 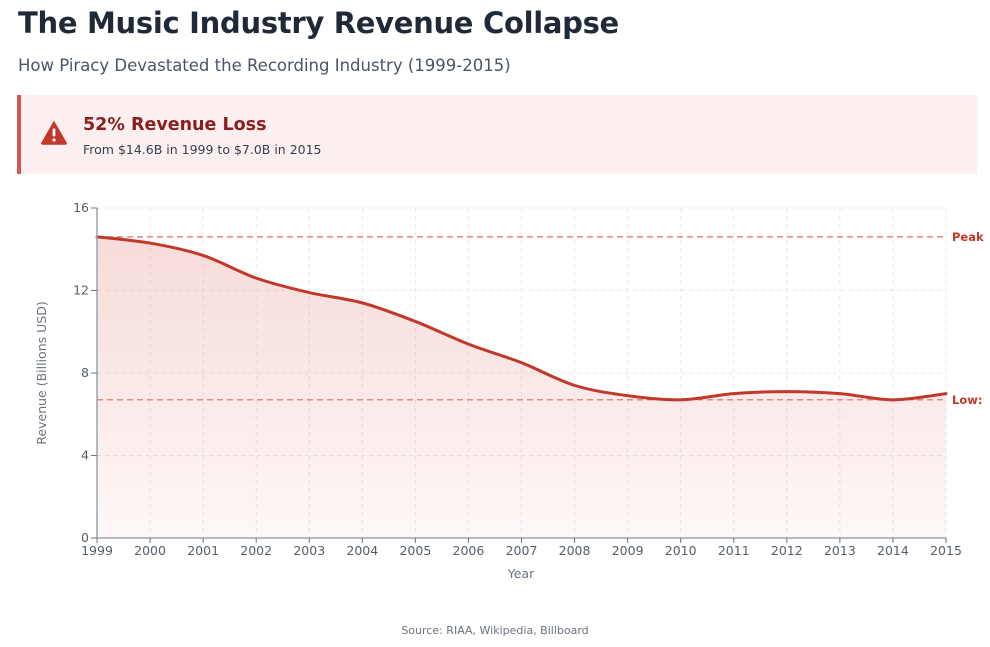 I want to click on x-tick-label: 2000, so click(x=150, y=550).